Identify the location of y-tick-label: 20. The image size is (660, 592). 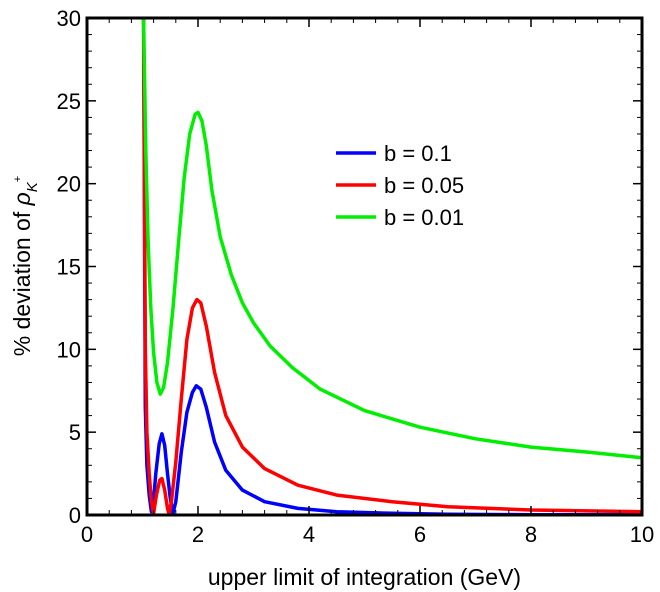
(69, 184).